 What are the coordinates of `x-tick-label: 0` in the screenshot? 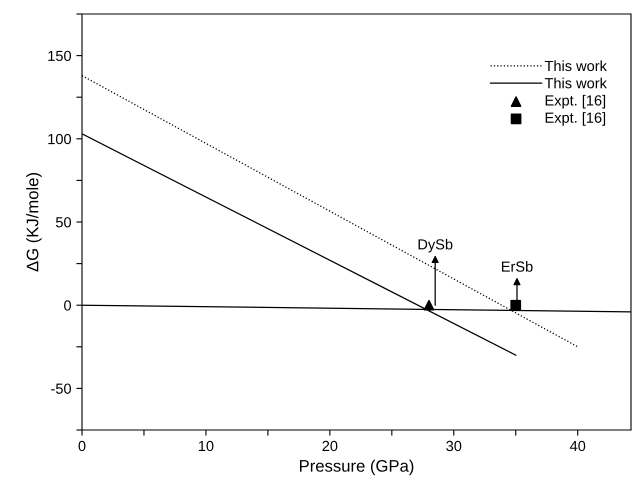 It's located at (82, 446).